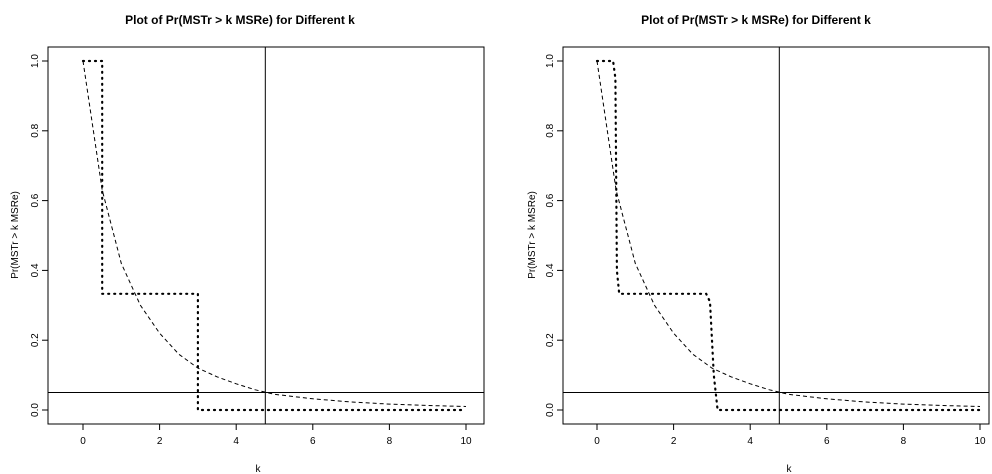 The image size is (992, 474). What do you see at coordinates (790, 469) in the screenshot?
I see `right-panel-x-label: k` at bounding box center [790, 469].